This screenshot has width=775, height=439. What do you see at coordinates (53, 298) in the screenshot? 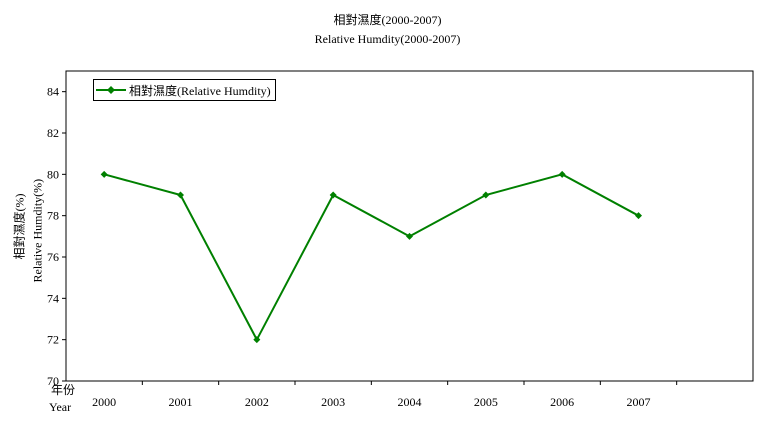
I see `y-tick-label: 74` at bounding box center [53, 298].